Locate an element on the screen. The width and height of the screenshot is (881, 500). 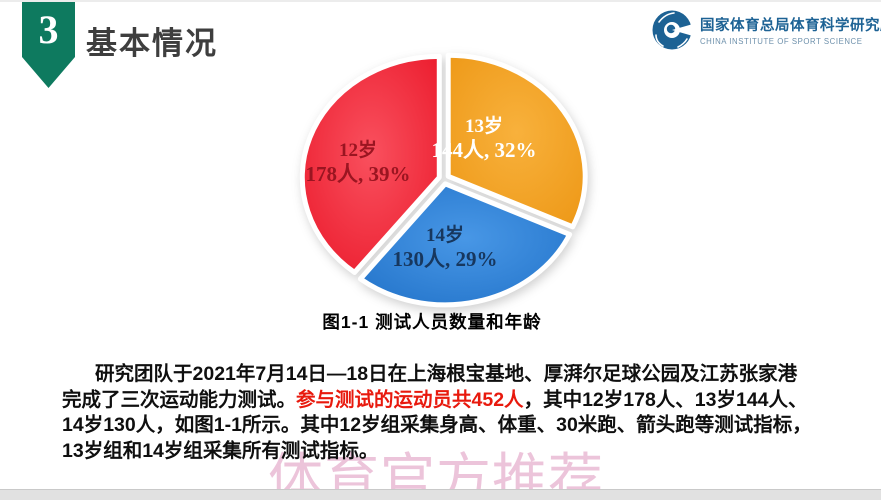
pie-slice-label-age: 14岁 is located at coordinates (444, 235).